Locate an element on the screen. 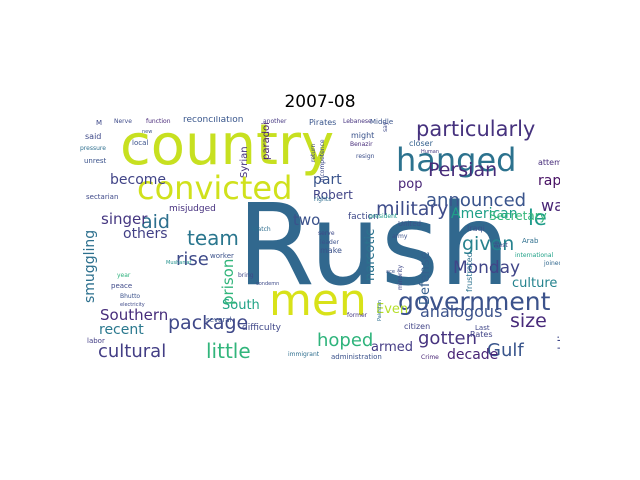 The height and width of the screenshot is (480, 640). word: South is located at coordinates (241, 305).